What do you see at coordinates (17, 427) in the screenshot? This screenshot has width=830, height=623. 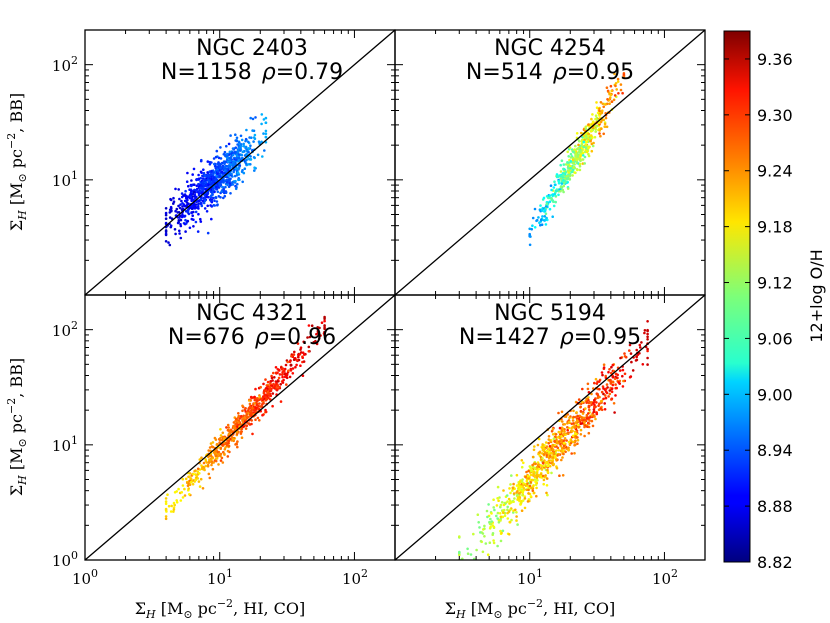 I see `y-axis-label-bottom: ΣH [M⊙ pc−2, BB]` at bounding box center [17, 427].